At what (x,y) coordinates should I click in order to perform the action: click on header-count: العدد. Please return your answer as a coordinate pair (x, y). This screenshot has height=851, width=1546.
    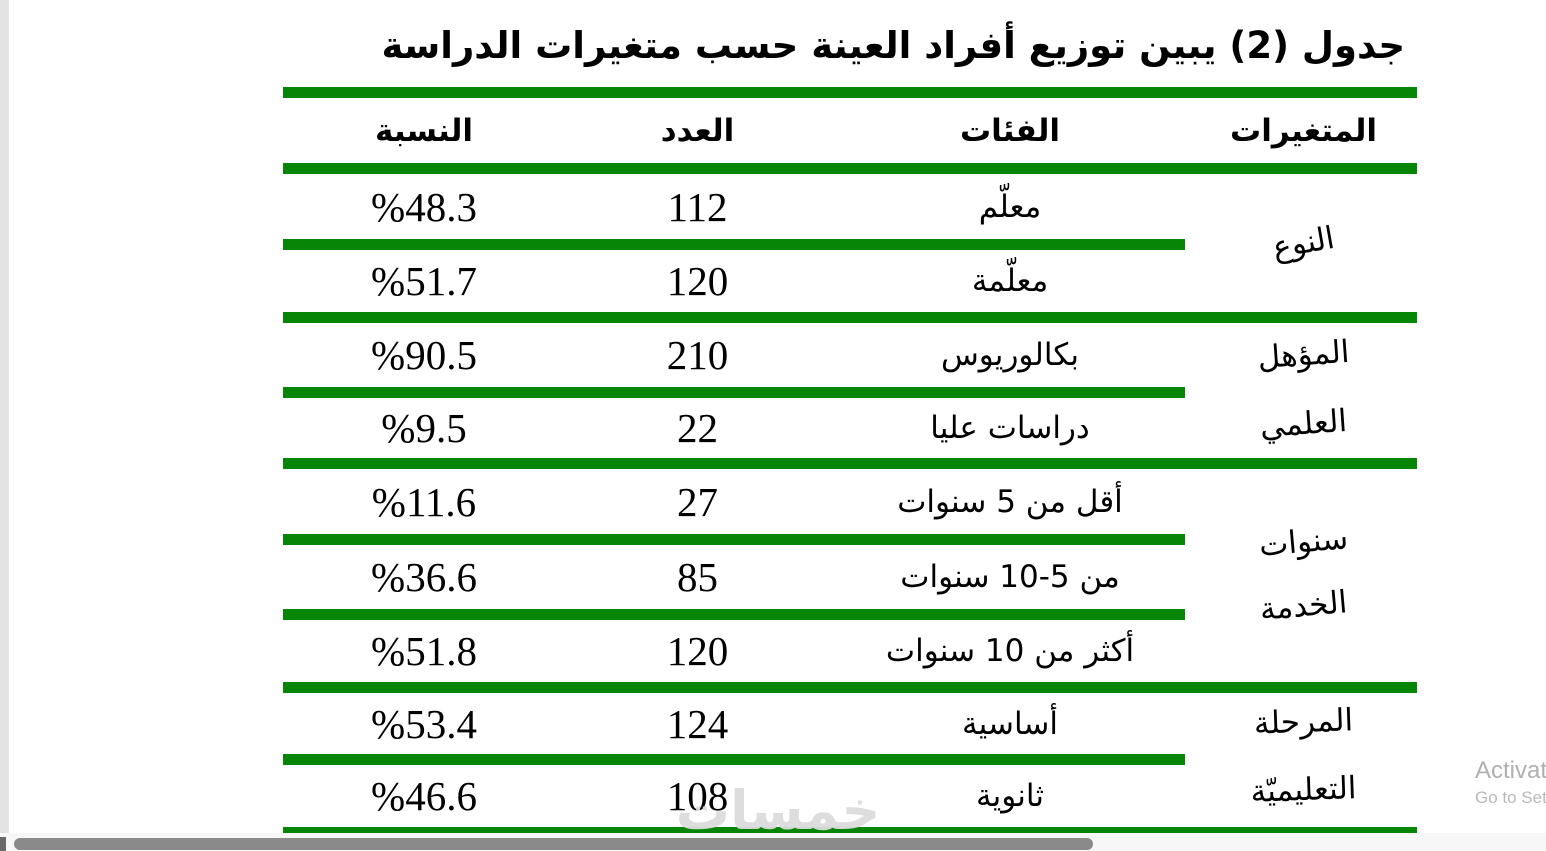
    Looking at the image, I should click on (697, 130).